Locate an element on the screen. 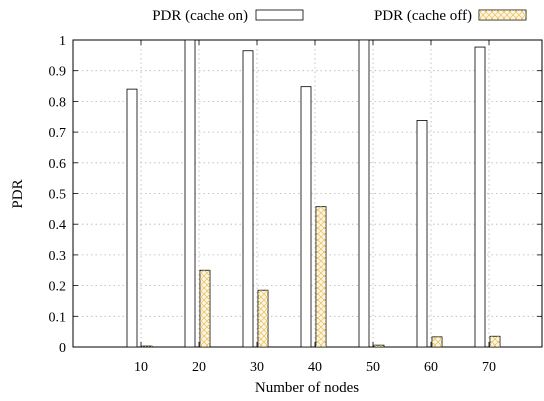 Image resolution: width=544 pixels, height=401 pixels. y-tick-label: 0.7 is located at coordinates (58, 133).